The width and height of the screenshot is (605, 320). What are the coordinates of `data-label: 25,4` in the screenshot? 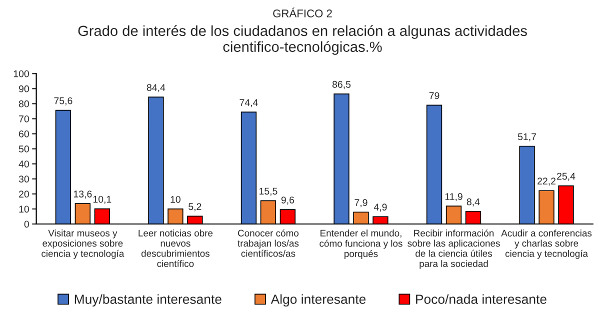 It's located at (566, 176).